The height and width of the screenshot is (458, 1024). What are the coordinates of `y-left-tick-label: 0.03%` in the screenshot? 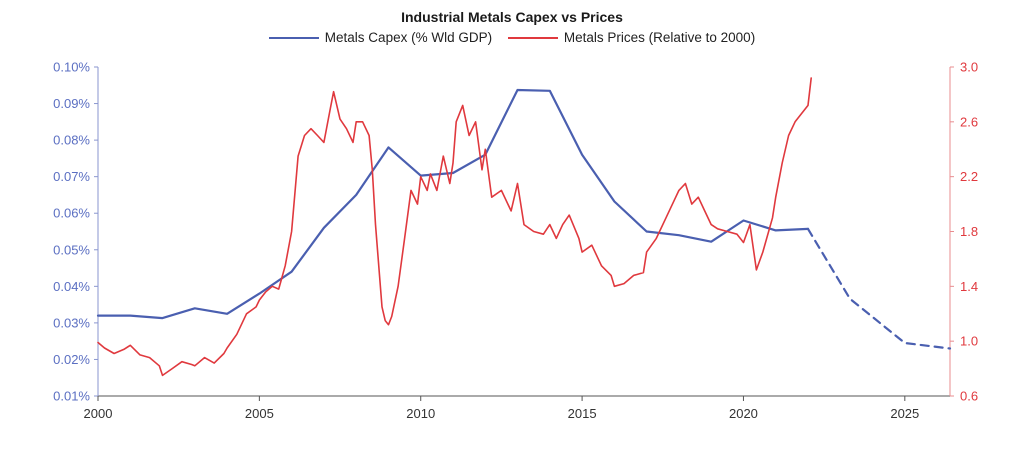 It's located at (71, 322).